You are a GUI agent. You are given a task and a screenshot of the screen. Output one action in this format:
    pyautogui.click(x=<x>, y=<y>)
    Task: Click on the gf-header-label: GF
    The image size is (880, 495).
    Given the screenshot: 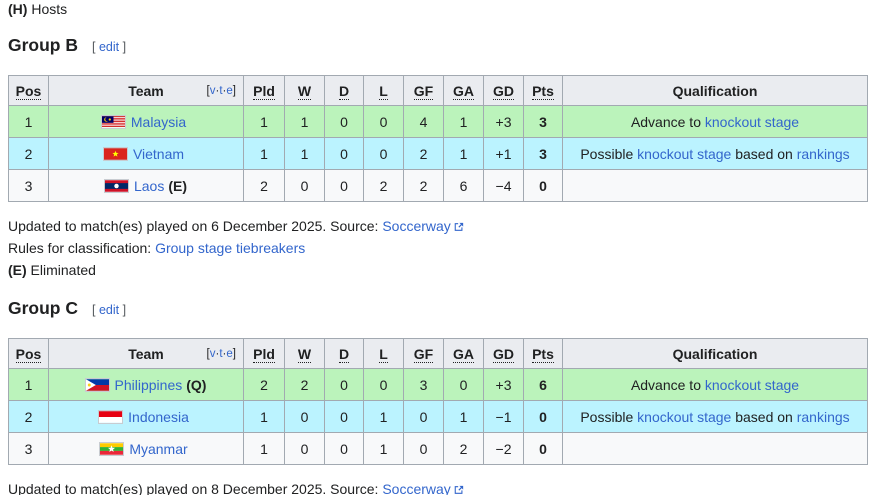 What is the action you would take?
    pyautogui.click(x=423, y=91)
    